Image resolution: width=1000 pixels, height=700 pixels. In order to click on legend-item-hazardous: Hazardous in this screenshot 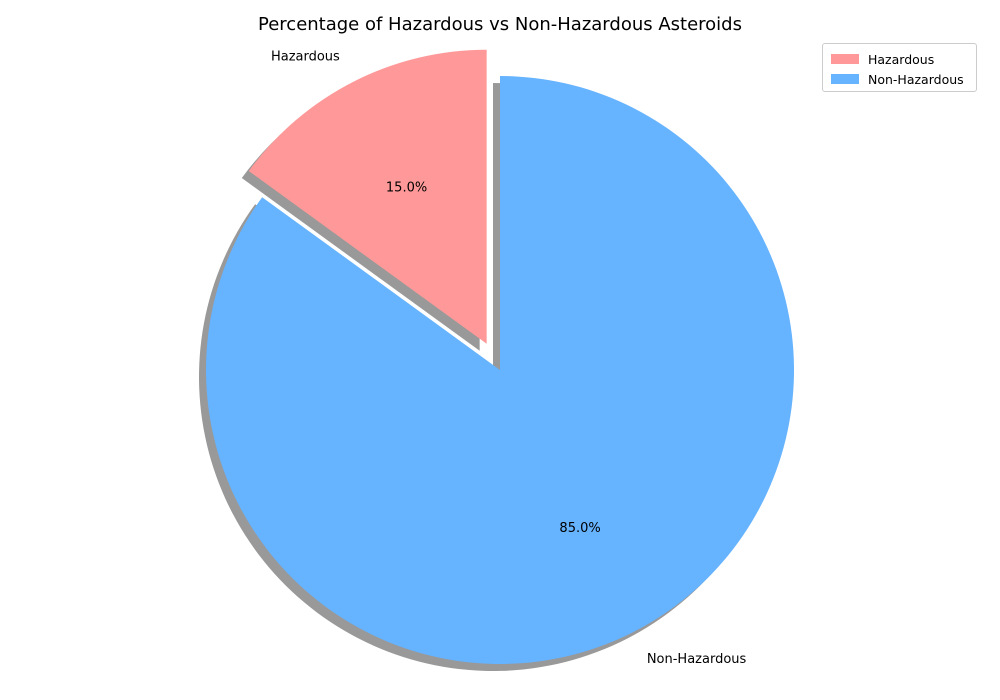, I will do `click(882, 59)`.